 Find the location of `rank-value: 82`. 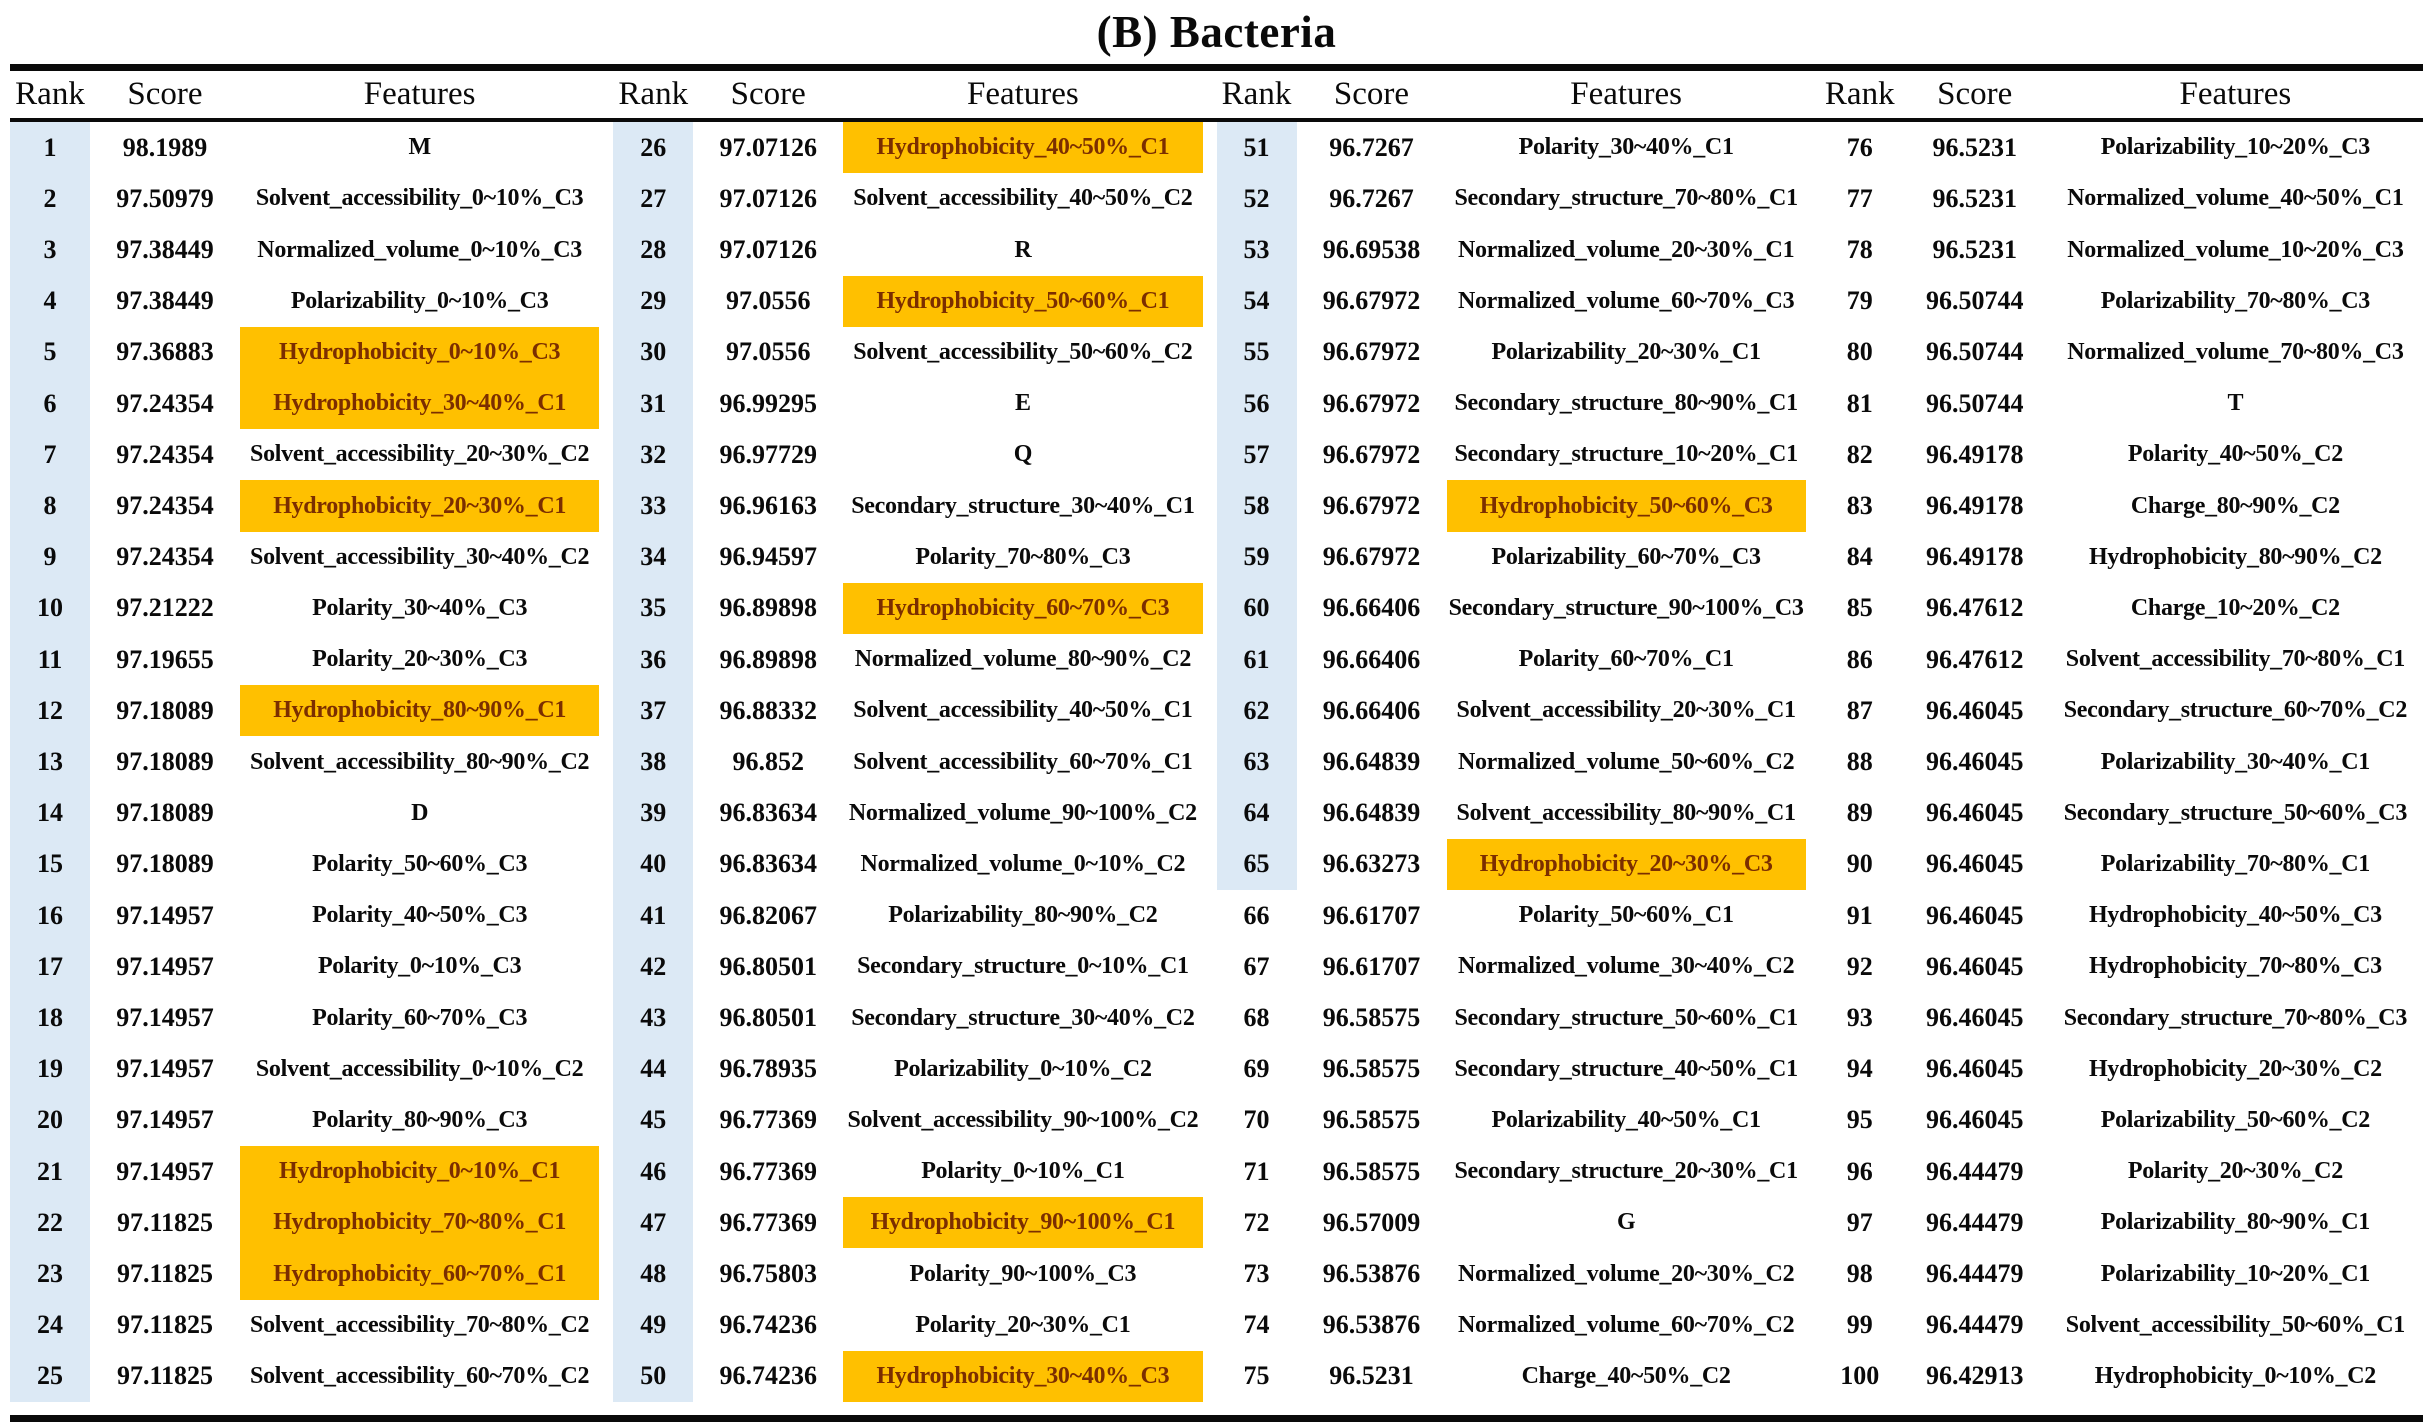

rank-value: 82 is located at coordinates (1859, 454).